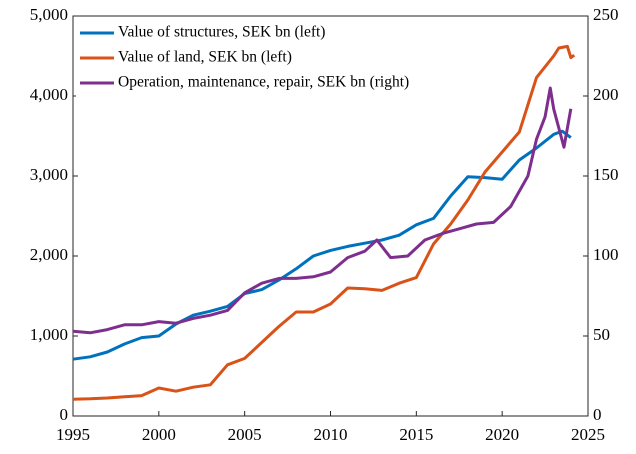 Image resolution: width=636 pixels, height=454 pixels. Describe the element at coordinates (606, 14) in the screenshot. I see `y2-tick-label: 250` at that location.